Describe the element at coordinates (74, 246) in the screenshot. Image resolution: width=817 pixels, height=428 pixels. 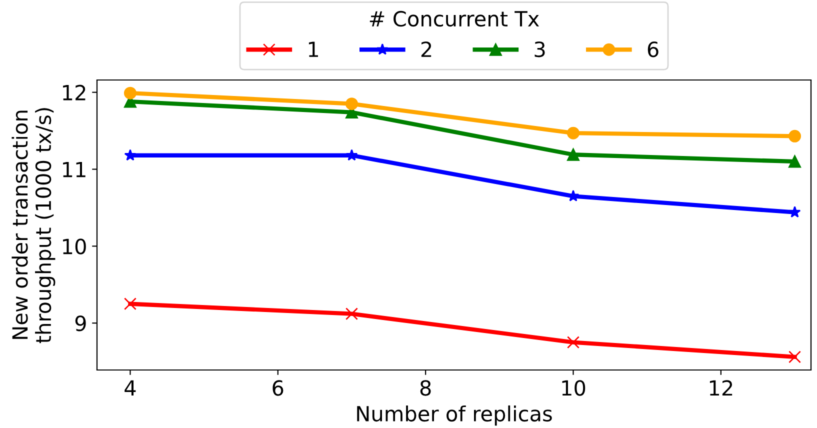
I see `y-tick-label: 10` at that location.